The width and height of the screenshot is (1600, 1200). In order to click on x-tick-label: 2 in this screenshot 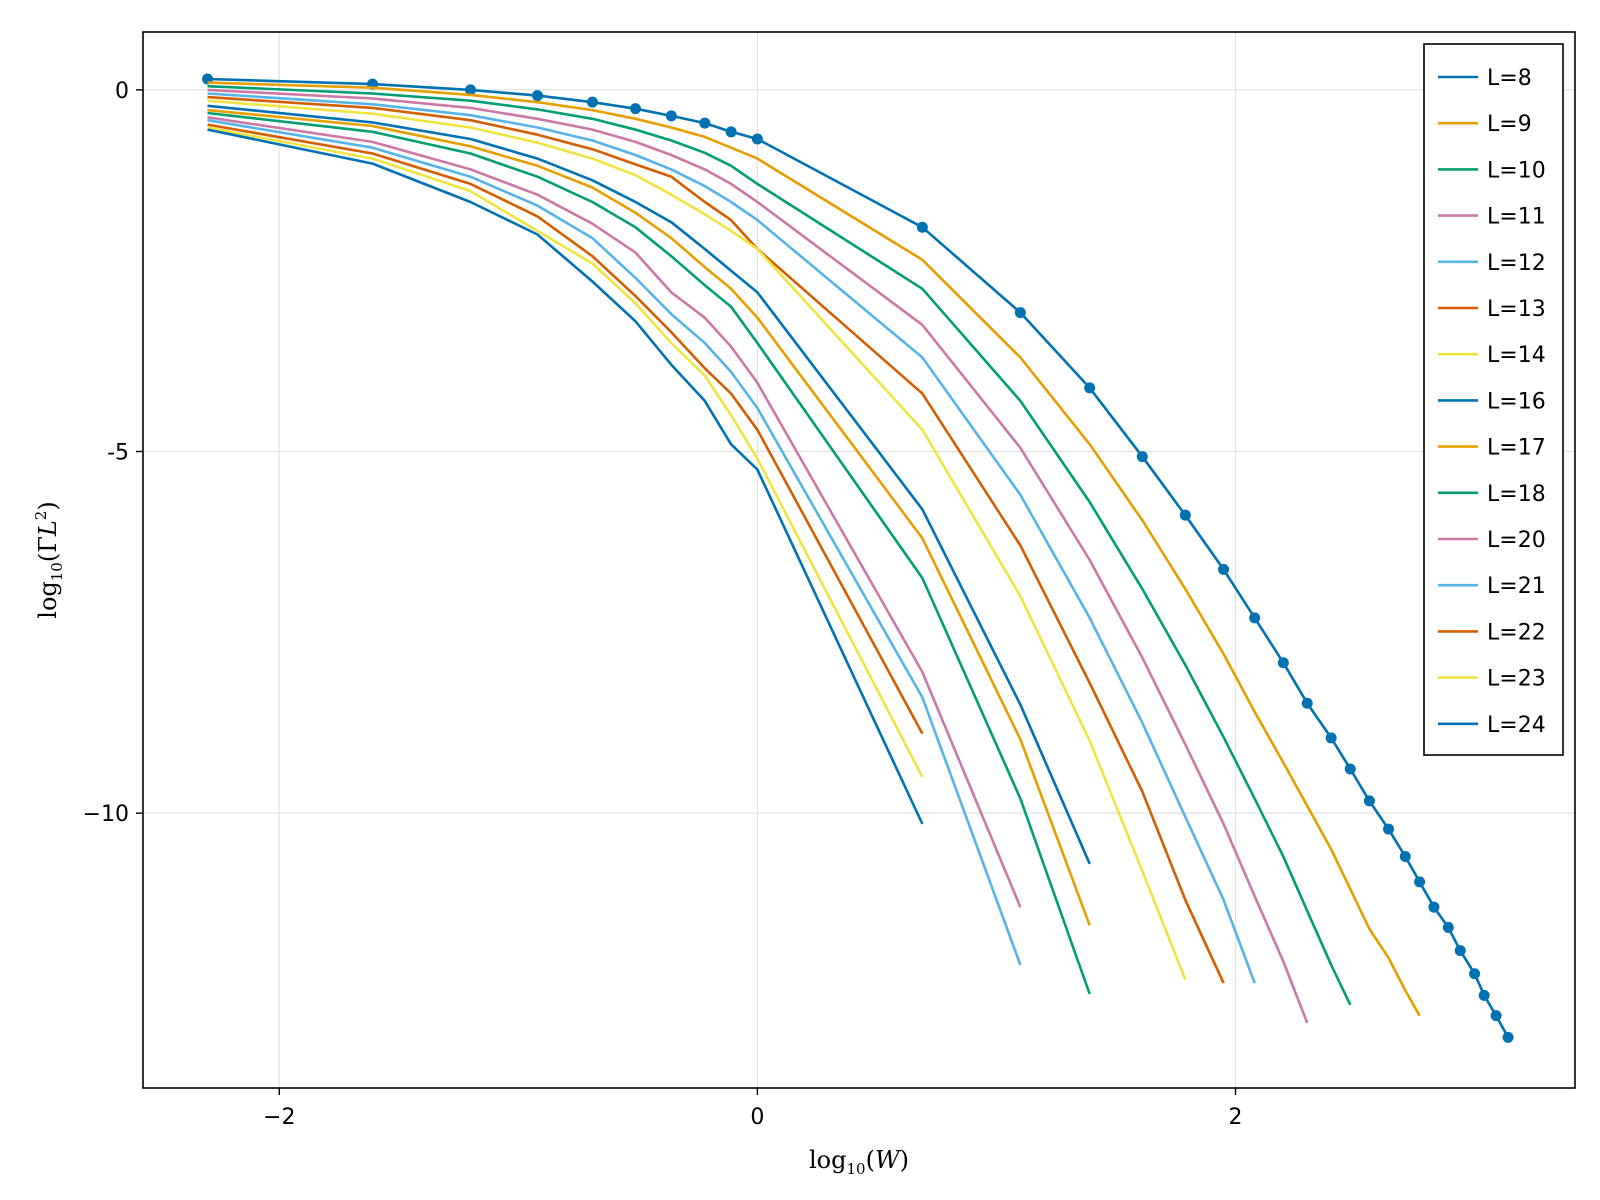, I will do `click(1236, 1117)`.